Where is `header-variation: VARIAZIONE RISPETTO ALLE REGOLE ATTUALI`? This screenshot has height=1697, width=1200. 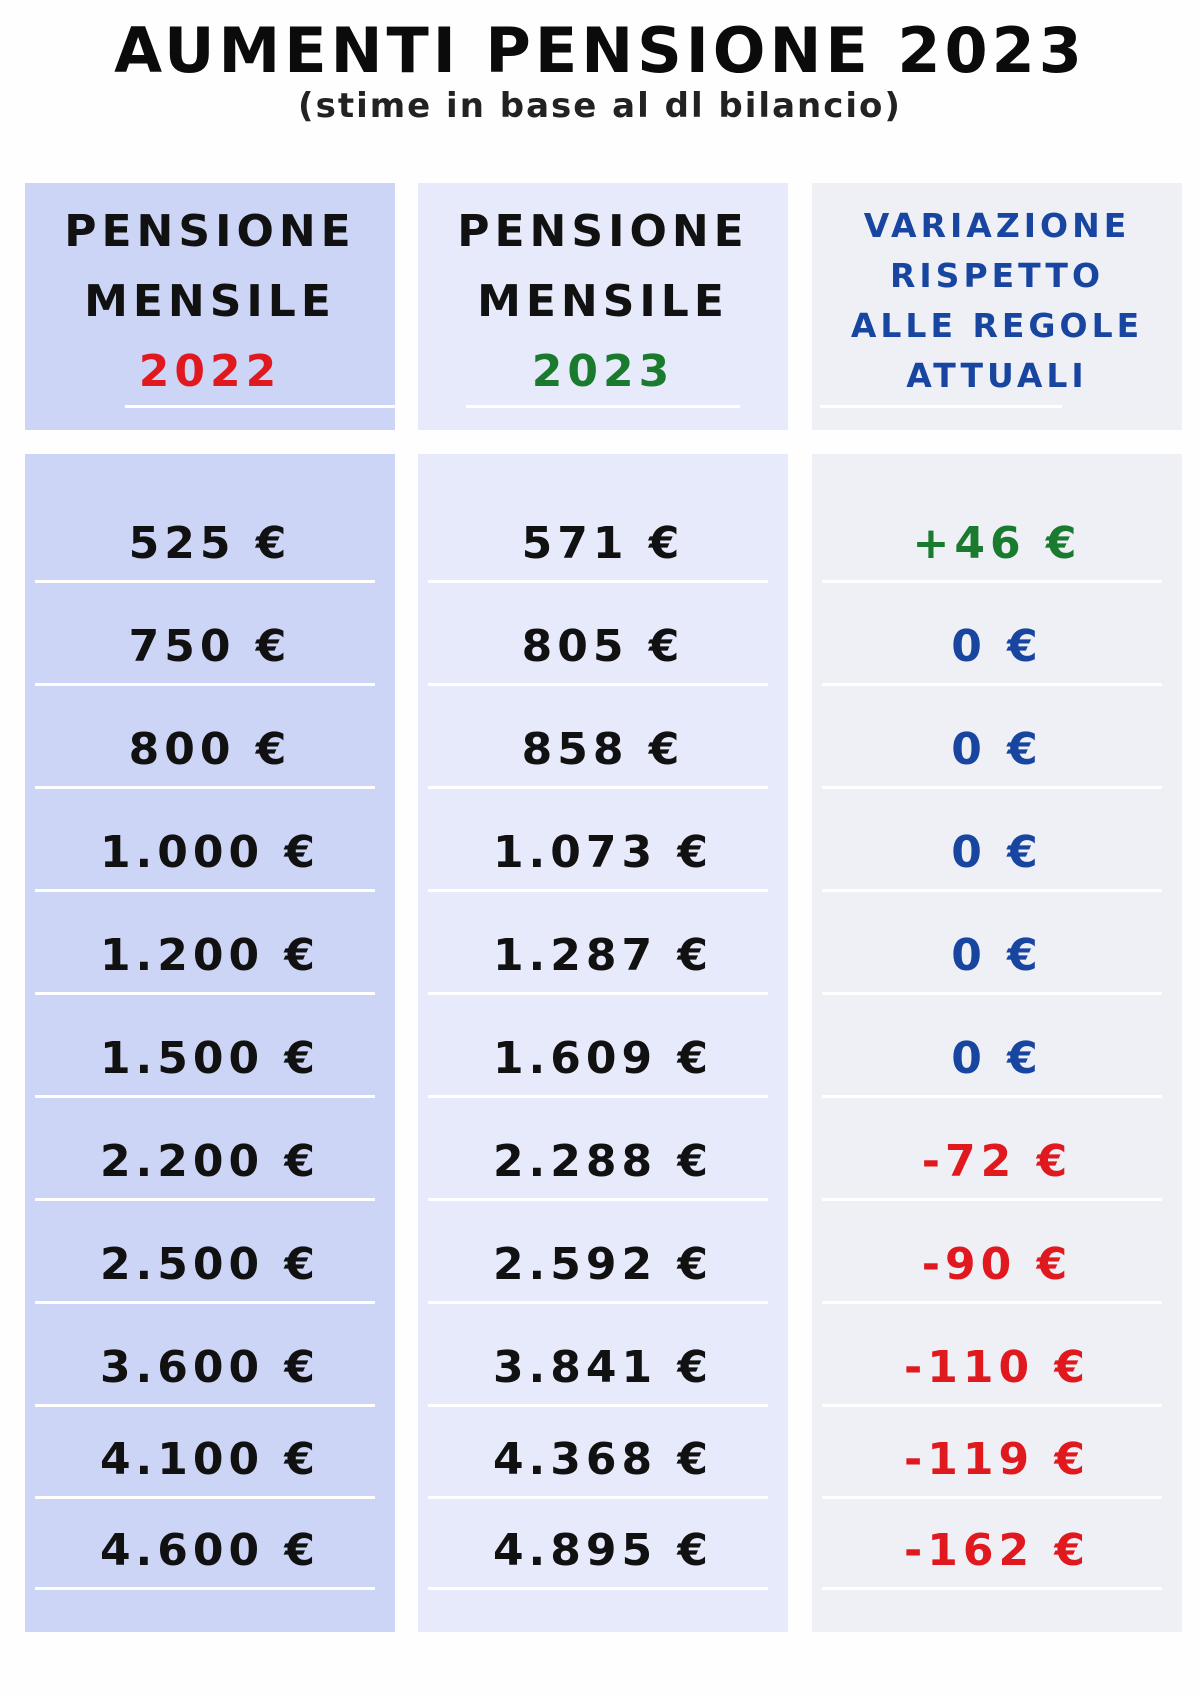 header-variation: VARIAZIONE RISPETTO ALLE REGOLE ATTUALI is located at coordinates (997, 306).